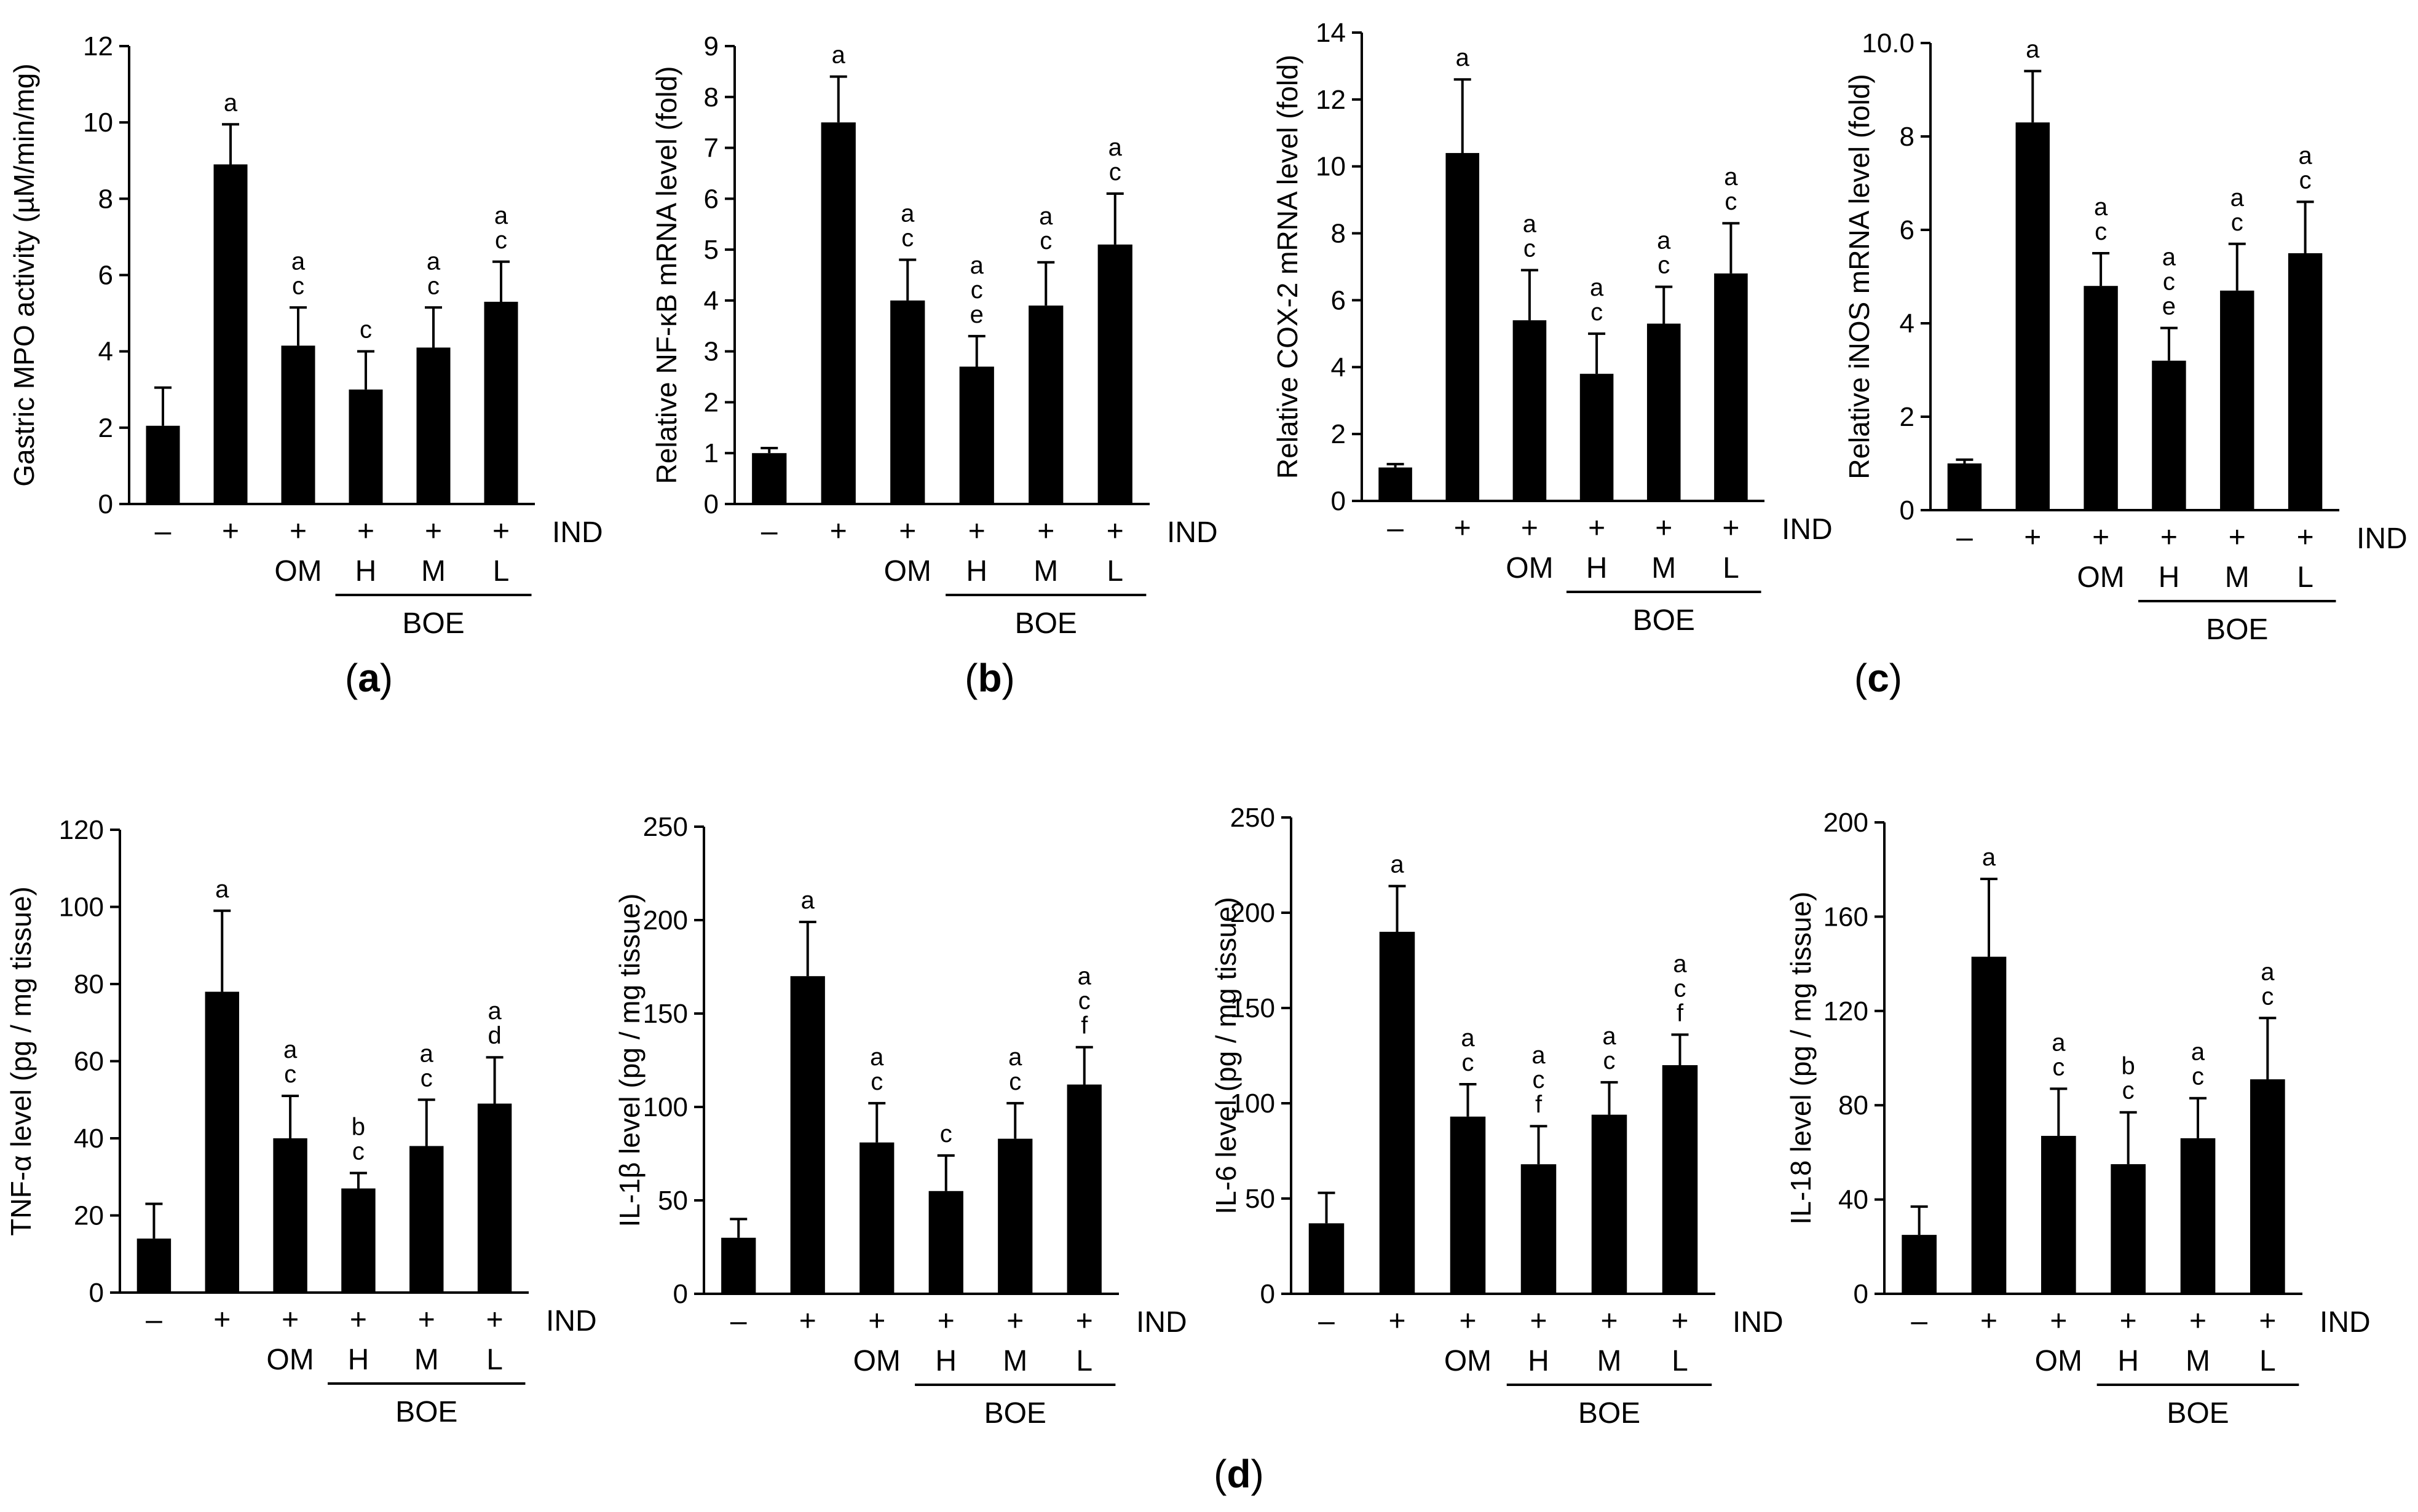  Describe the element at coordinates (1252, 913) in the screenshot. I see `y-tick-label: 200` at that location.